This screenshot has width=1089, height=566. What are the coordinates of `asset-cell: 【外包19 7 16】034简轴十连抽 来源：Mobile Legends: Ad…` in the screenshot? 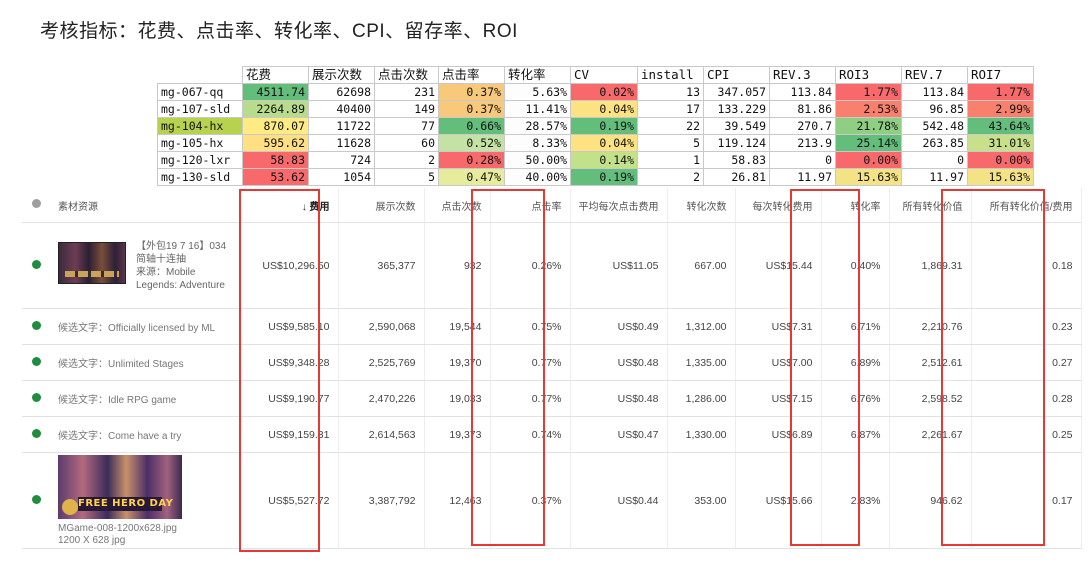 It's located at (145, 265).